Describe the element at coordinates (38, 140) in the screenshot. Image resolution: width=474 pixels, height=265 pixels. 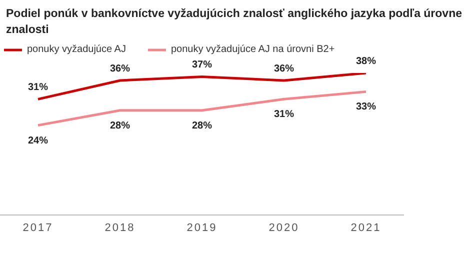
I see `data-label: 24%` at that location.